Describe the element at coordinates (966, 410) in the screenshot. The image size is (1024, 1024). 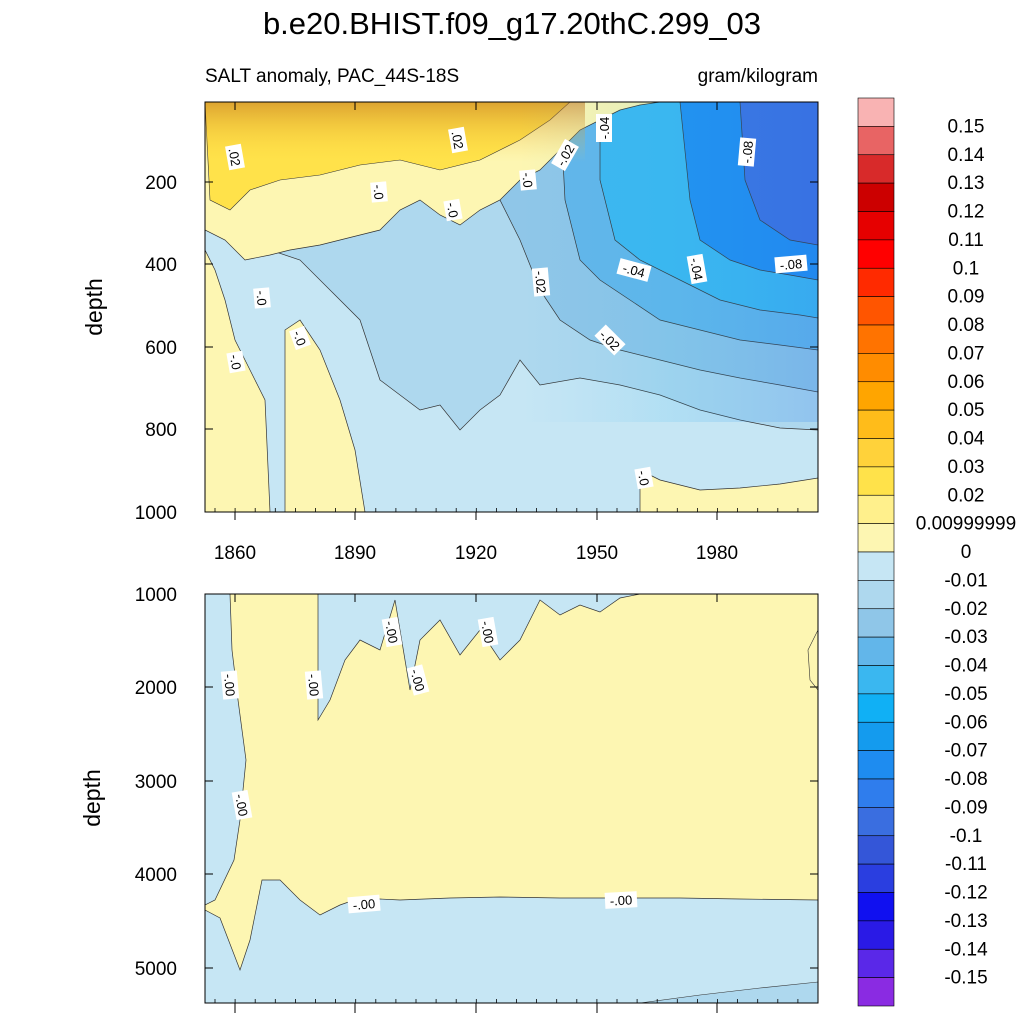
I see `colorbar-label: 0.05` at that location.